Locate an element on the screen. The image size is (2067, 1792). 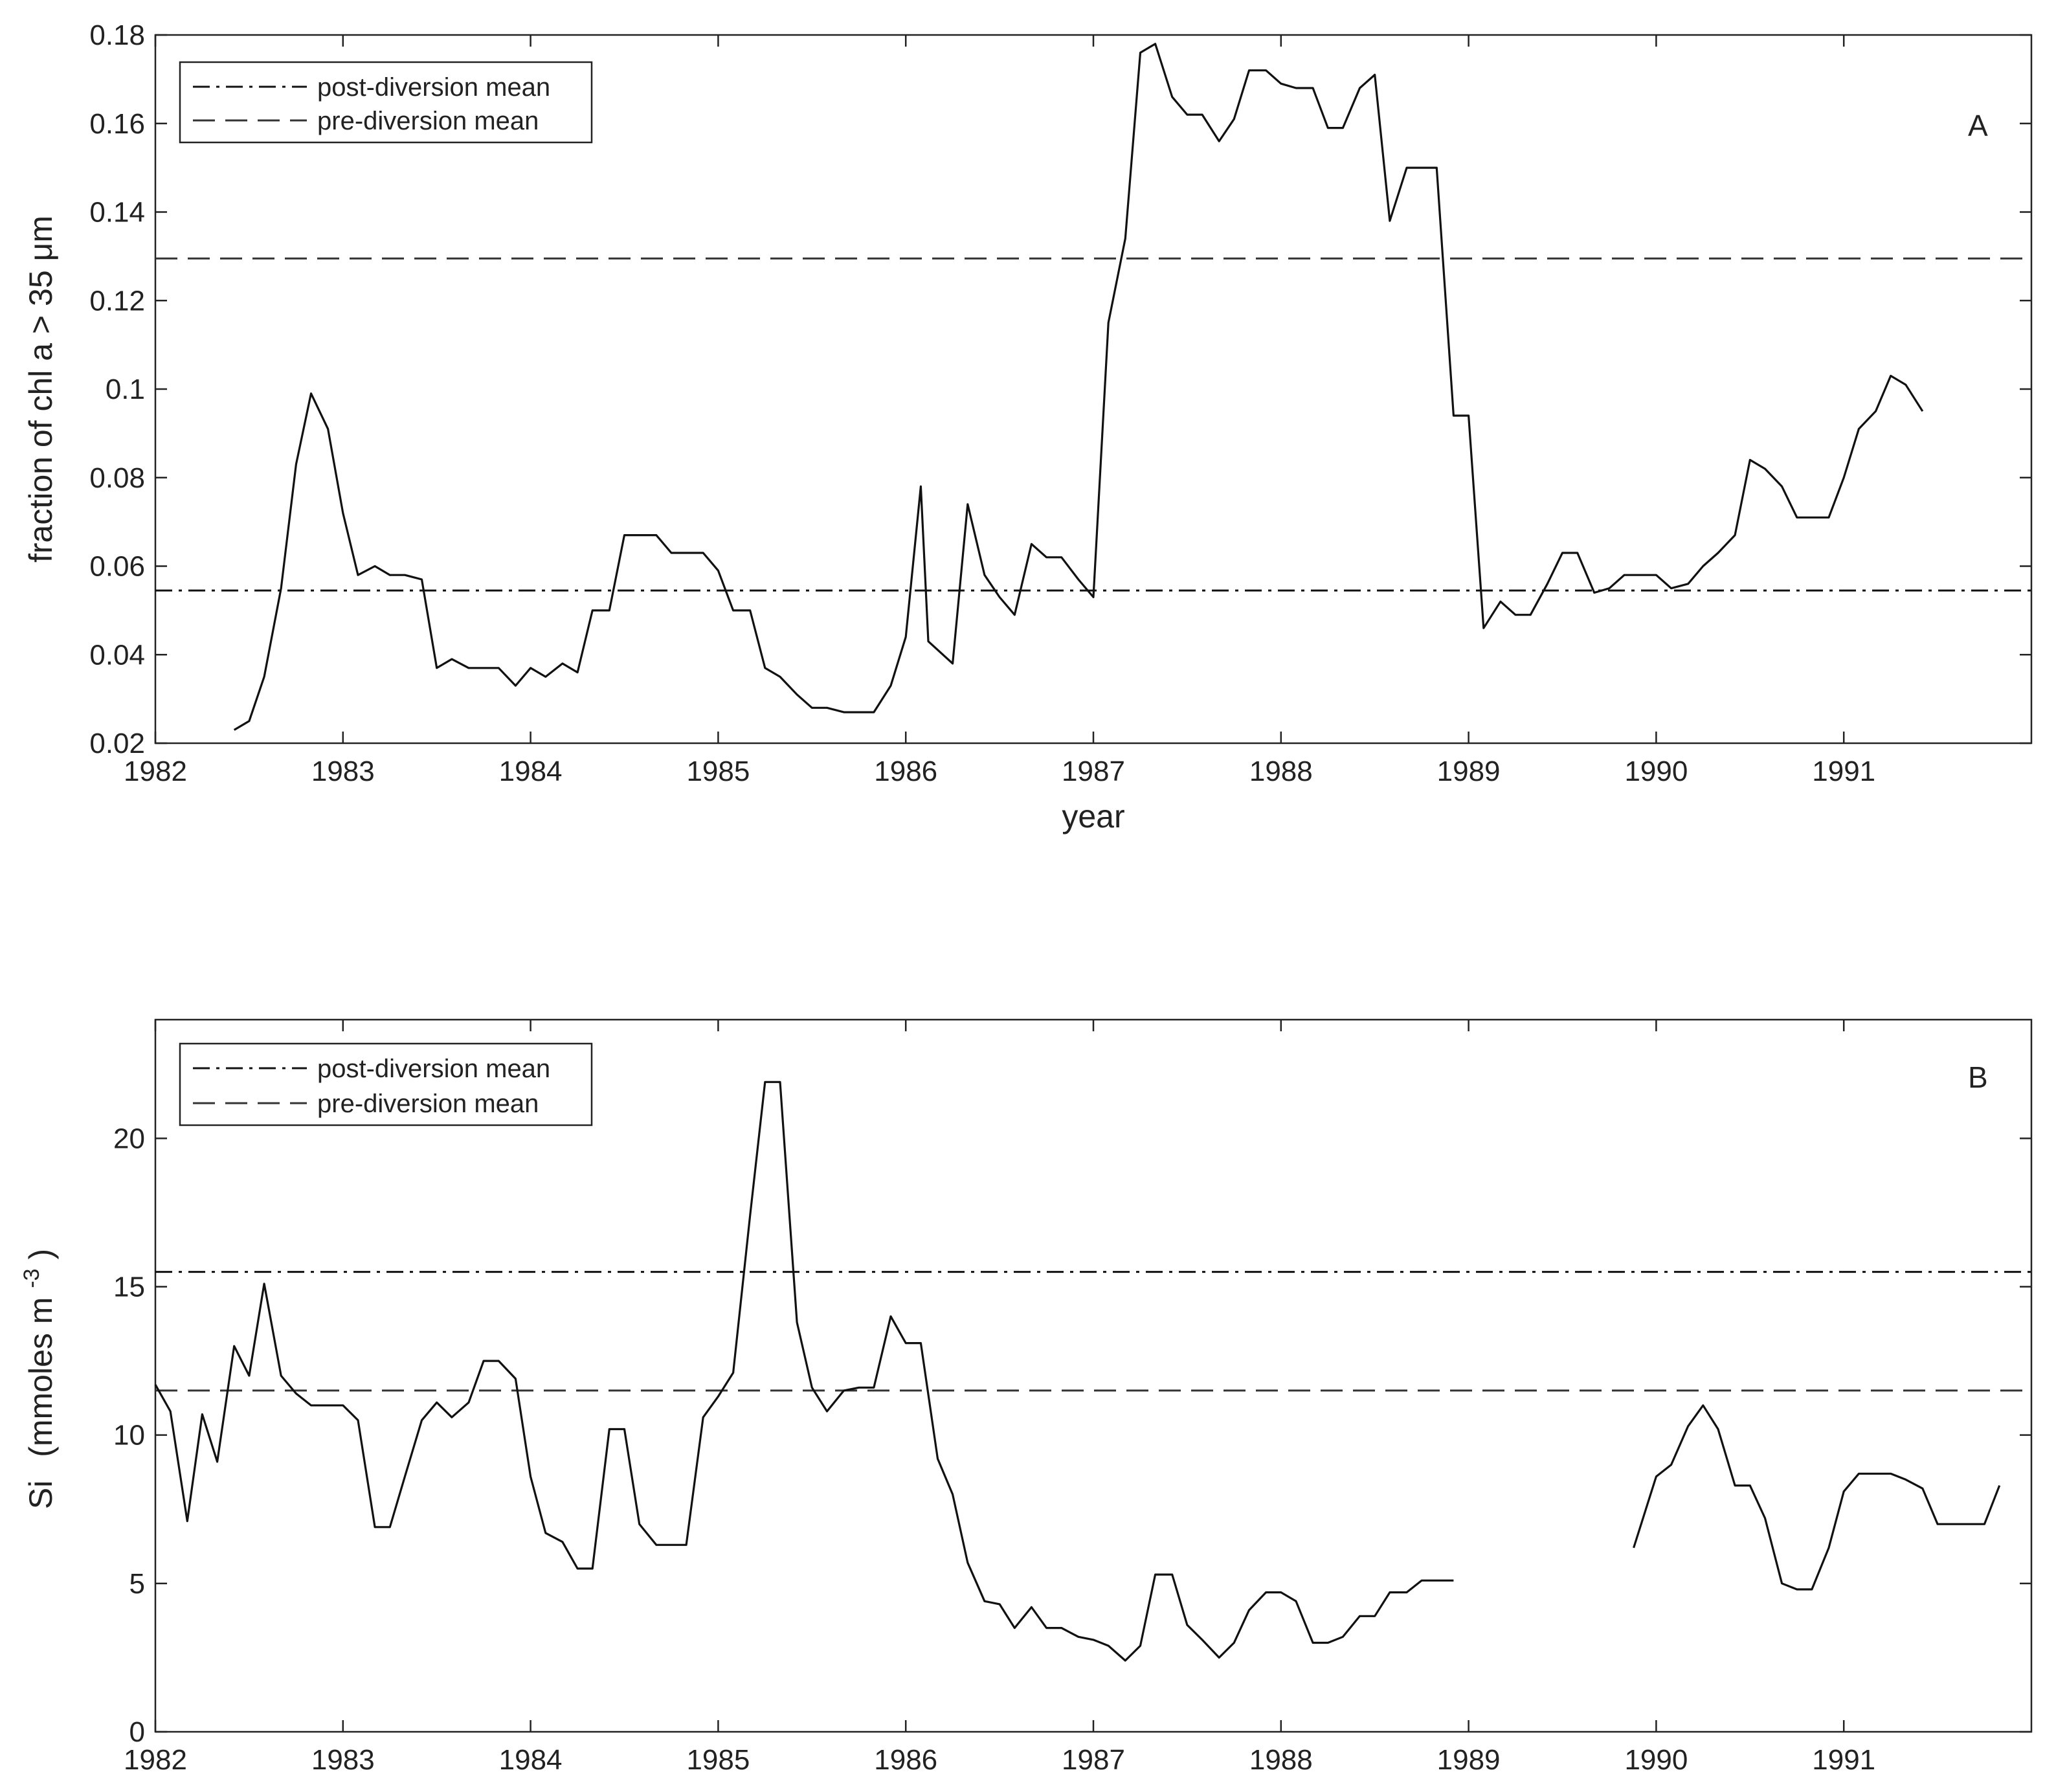
panel-b-y-tick-label: 5 is located at coordinates (137, 1584).